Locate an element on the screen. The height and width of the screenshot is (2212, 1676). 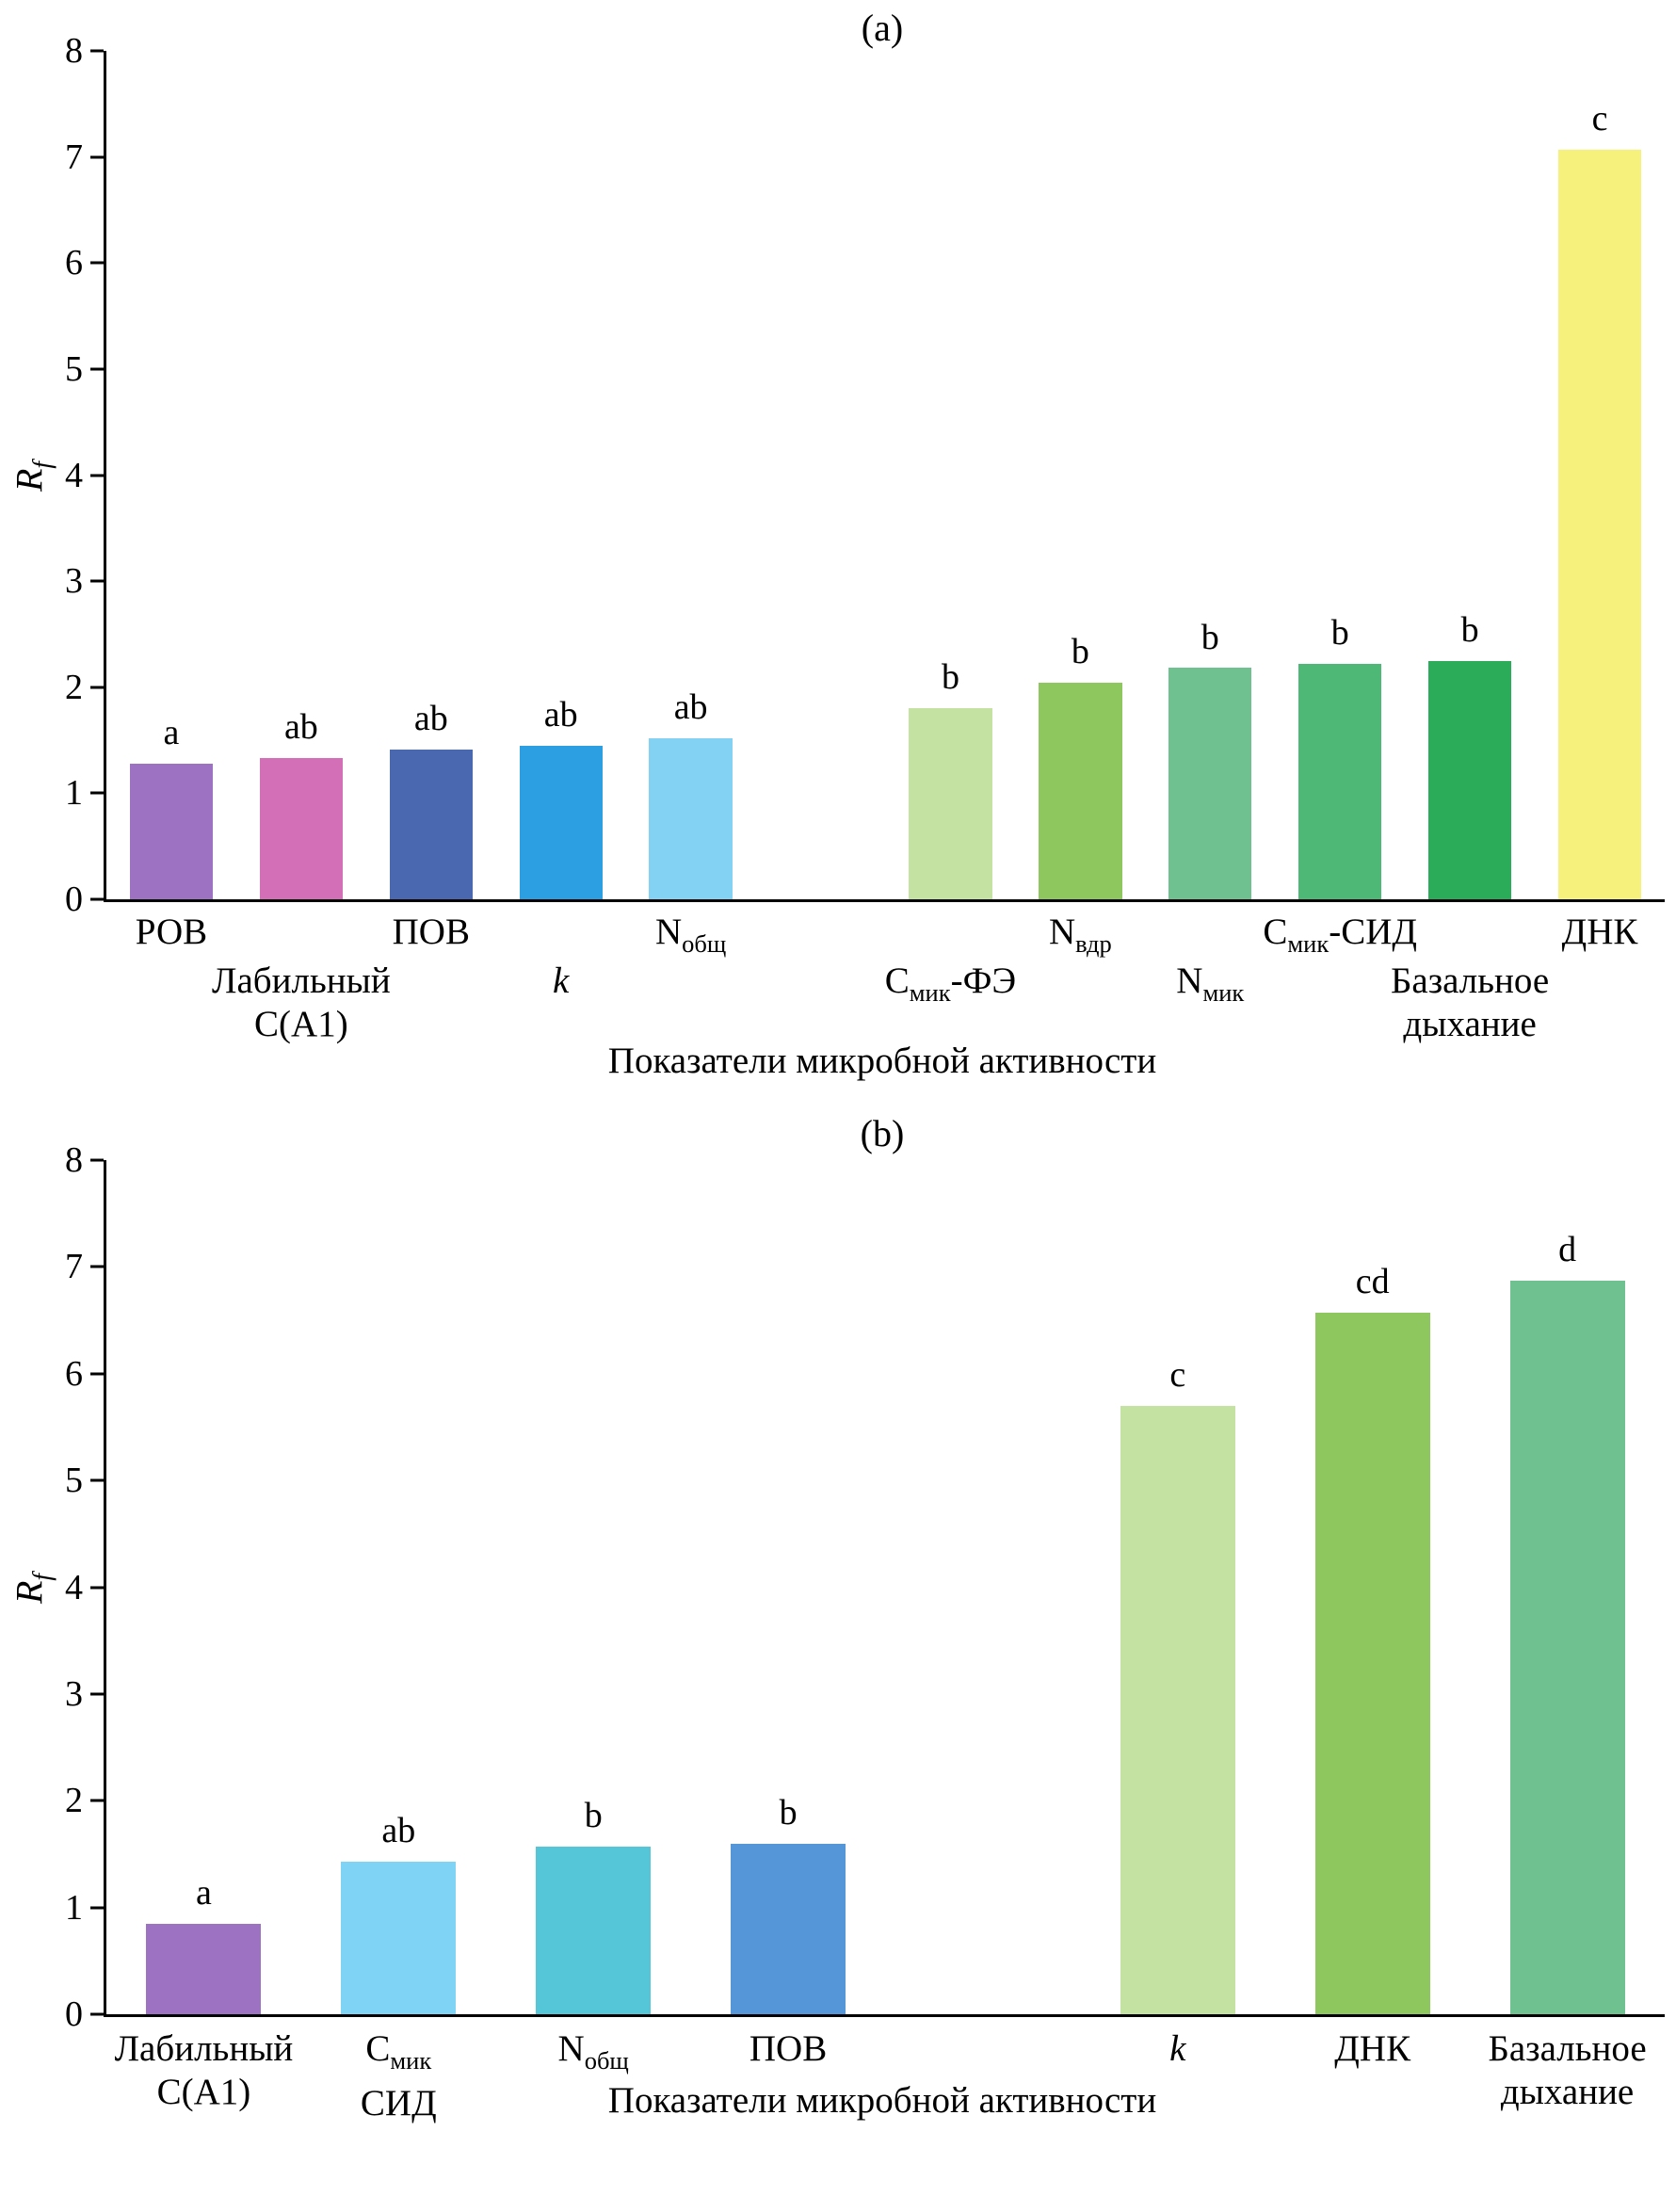
x-label-text: -СИД is located at coordinates (1373, 932).